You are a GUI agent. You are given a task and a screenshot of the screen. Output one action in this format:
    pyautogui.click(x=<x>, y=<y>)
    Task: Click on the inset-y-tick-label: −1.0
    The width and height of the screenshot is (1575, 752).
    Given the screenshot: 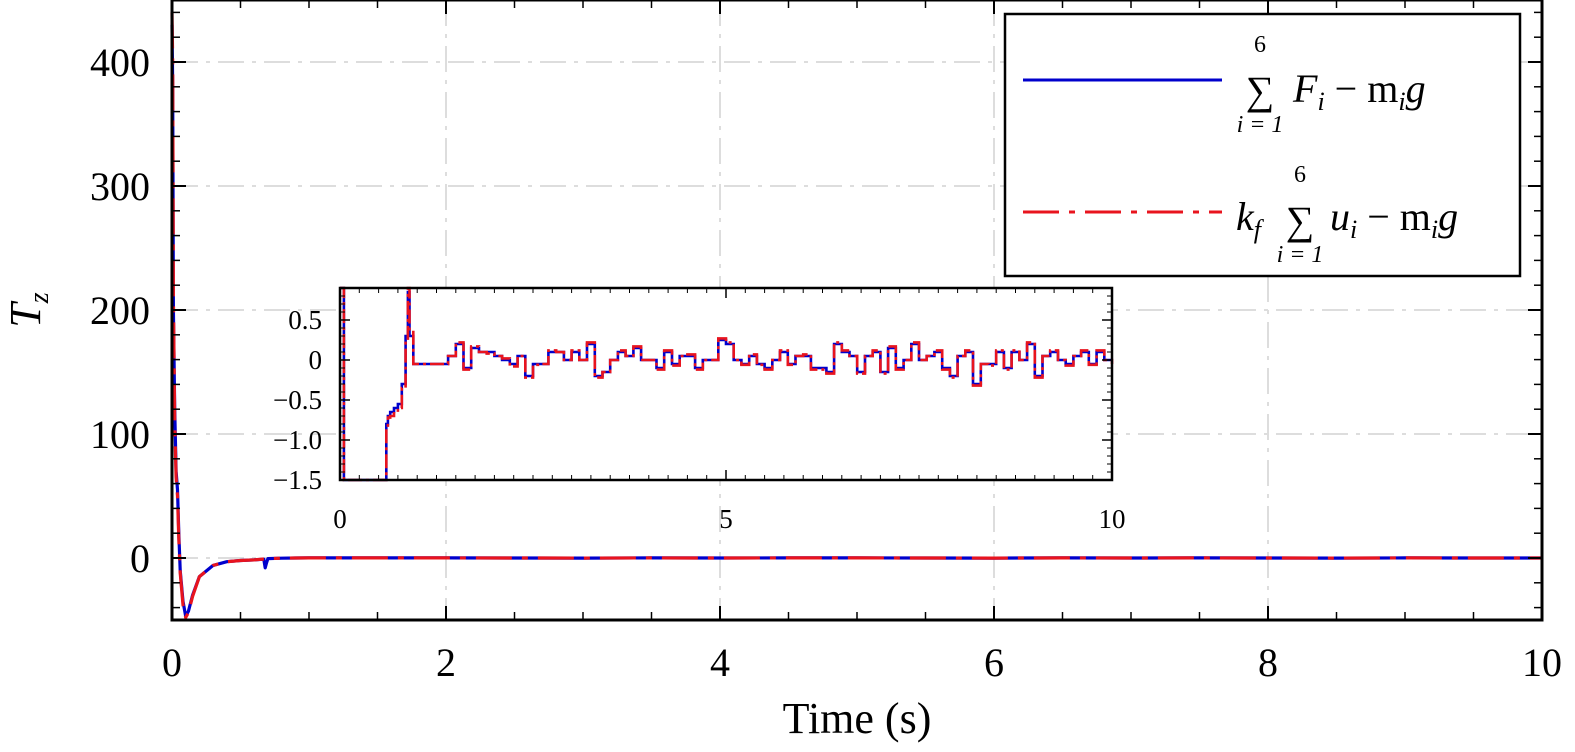 What is the action you would take?
    pyautogui.click(x=297, y=440)
    